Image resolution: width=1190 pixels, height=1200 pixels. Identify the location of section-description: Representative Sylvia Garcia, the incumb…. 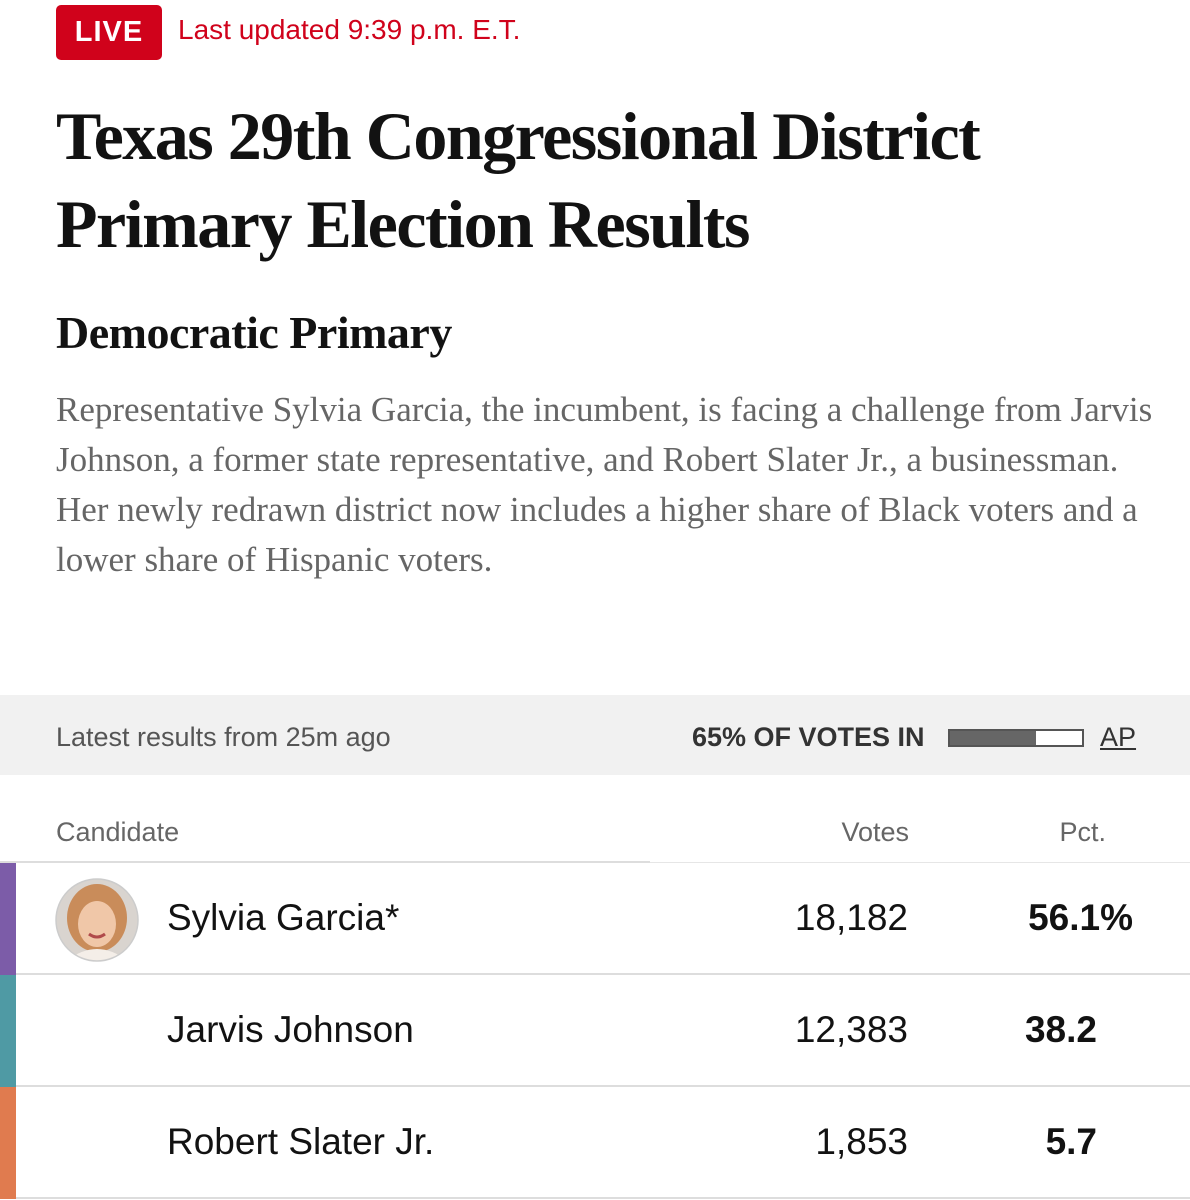
(604, 484).